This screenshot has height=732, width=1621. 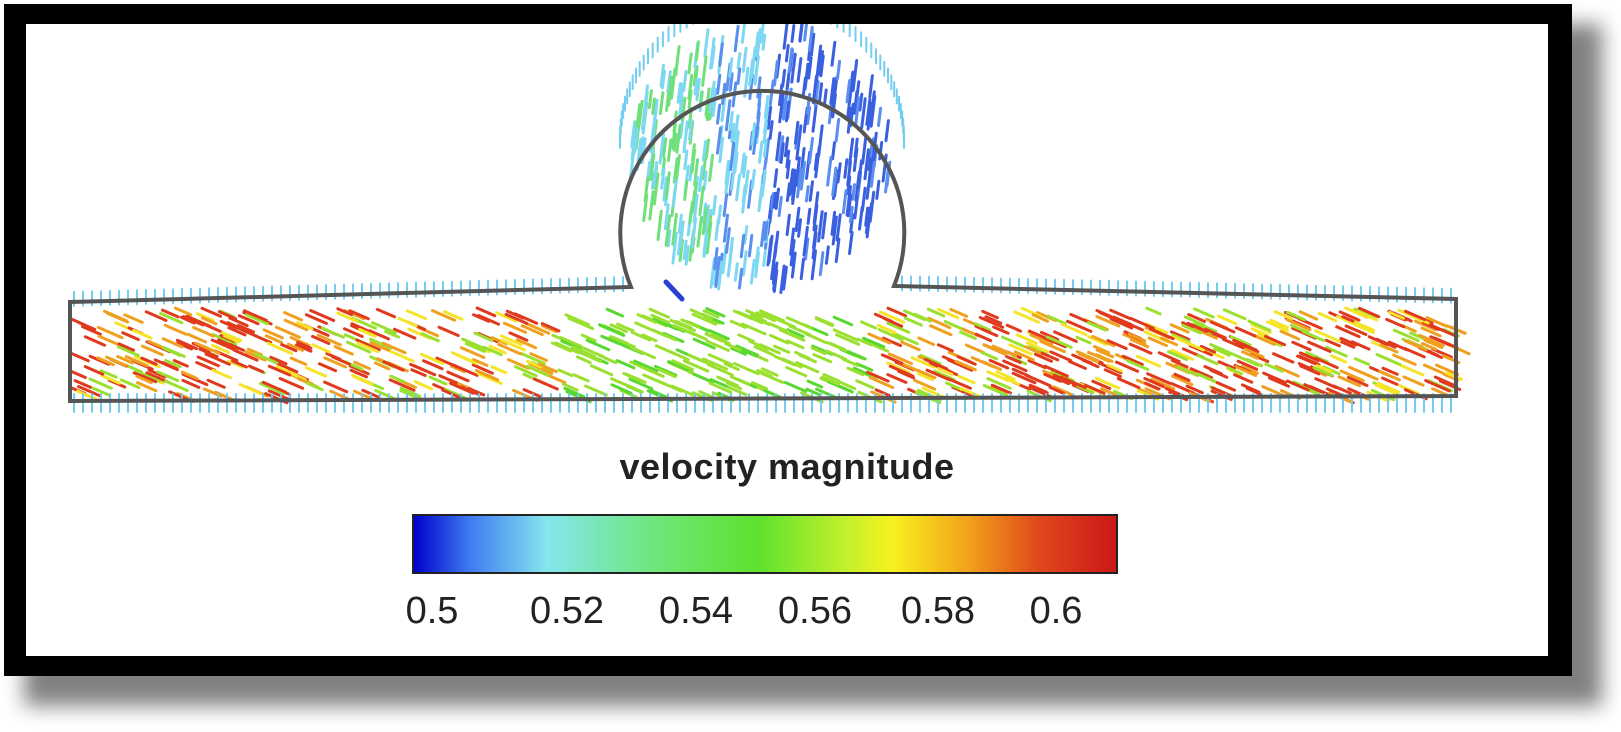 I want to click on colorbar-tick-label: 0.5, so click(x=432, y=611).